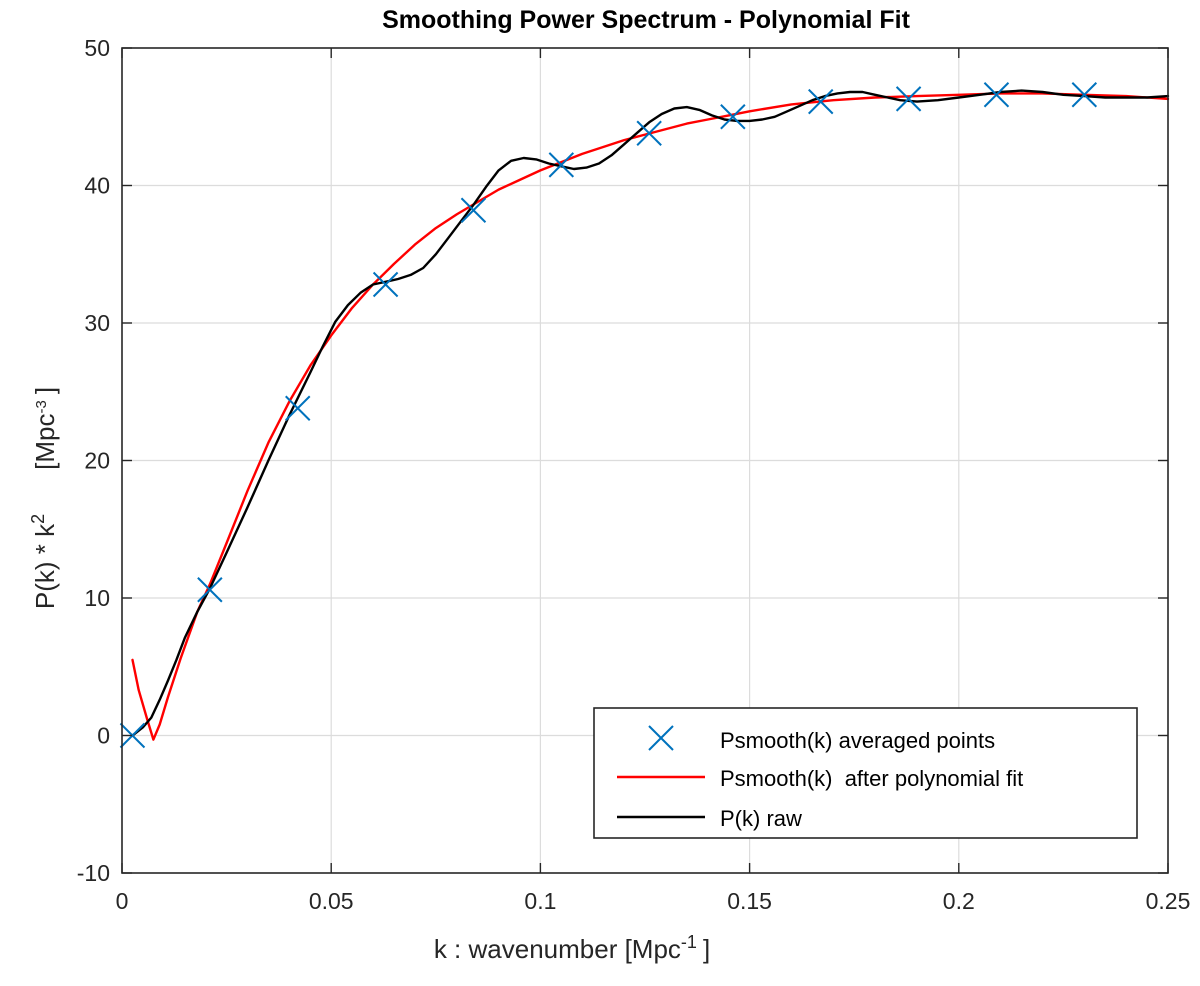 This screenshot has width=1200, height=986. What do you see at coordinates (45, 441) in the screenshot?
I see `y-axis-label-unit: [Mpc` at bounding box center [45, 441].